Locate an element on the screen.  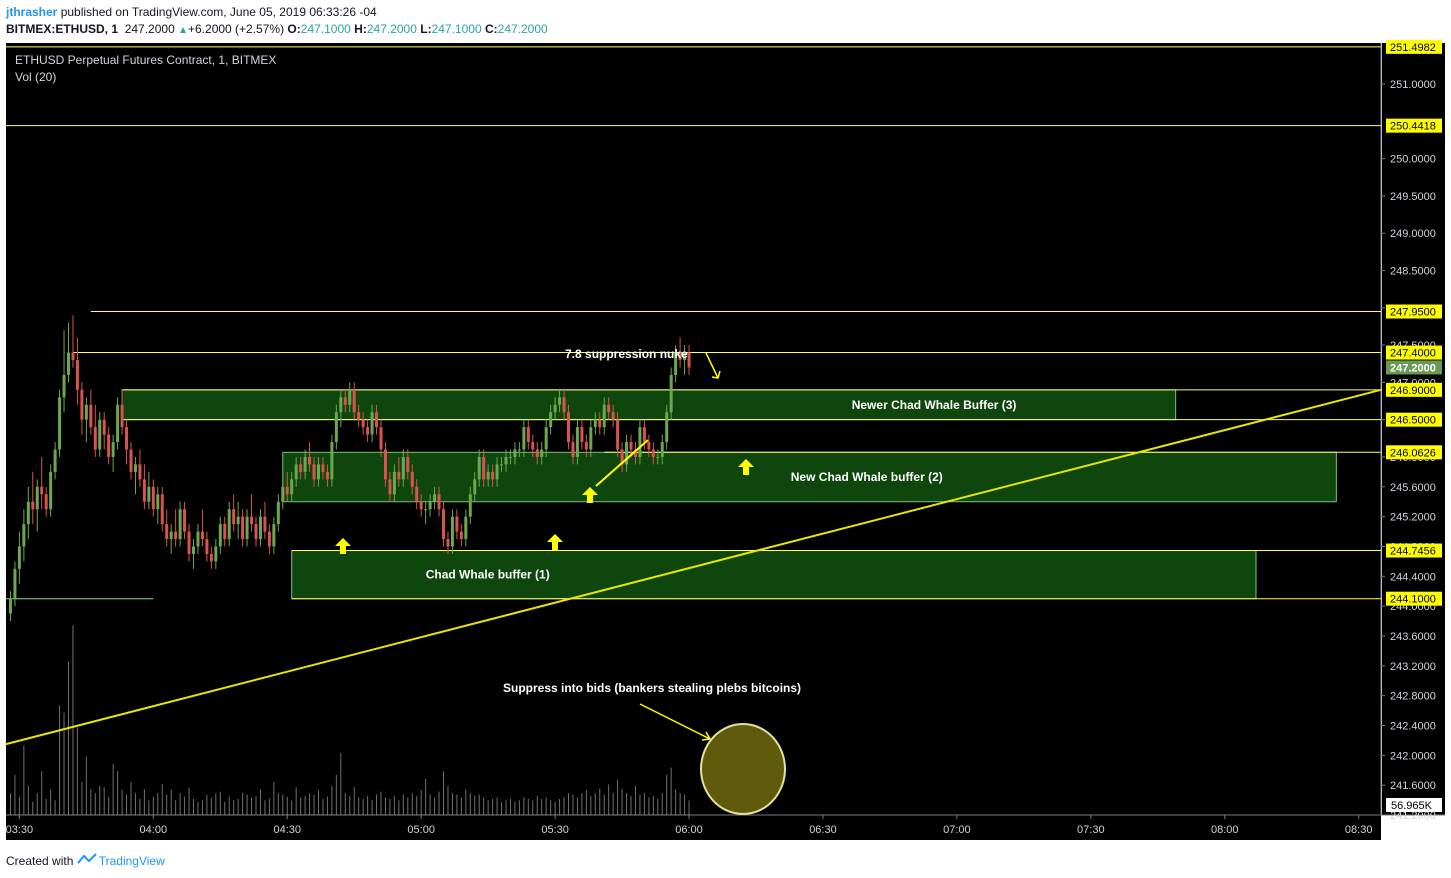
y-tick-label: 248.5000 is located at coordinates (1413, 271).